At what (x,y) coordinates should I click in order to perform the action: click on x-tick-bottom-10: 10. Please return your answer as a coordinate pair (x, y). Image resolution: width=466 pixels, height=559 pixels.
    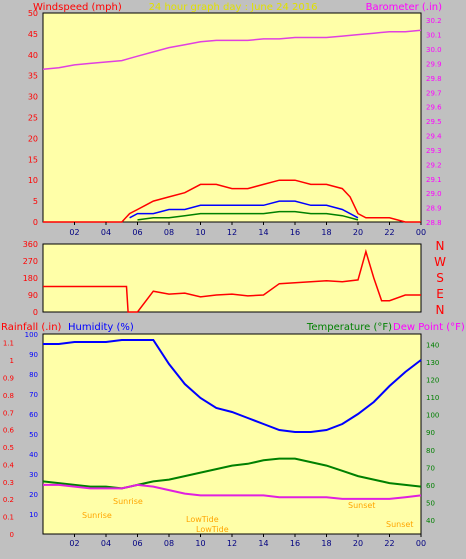
    Looking at the image, I should click on (200, 543).